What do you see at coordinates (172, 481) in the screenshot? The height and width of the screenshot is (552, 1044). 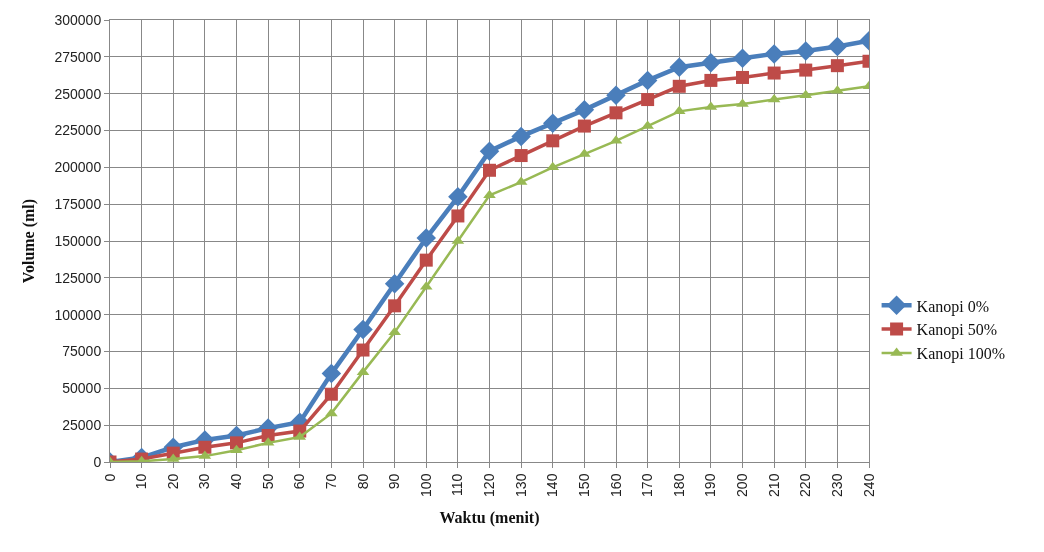 I see `x-tick-label: 20` at bounding box center [172, 481].